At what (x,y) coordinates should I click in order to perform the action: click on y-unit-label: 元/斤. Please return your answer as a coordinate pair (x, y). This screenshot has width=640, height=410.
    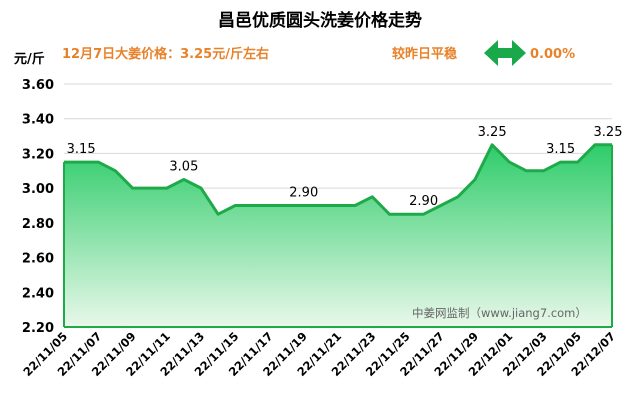
    Looking at the image, I should click on (29, 59).